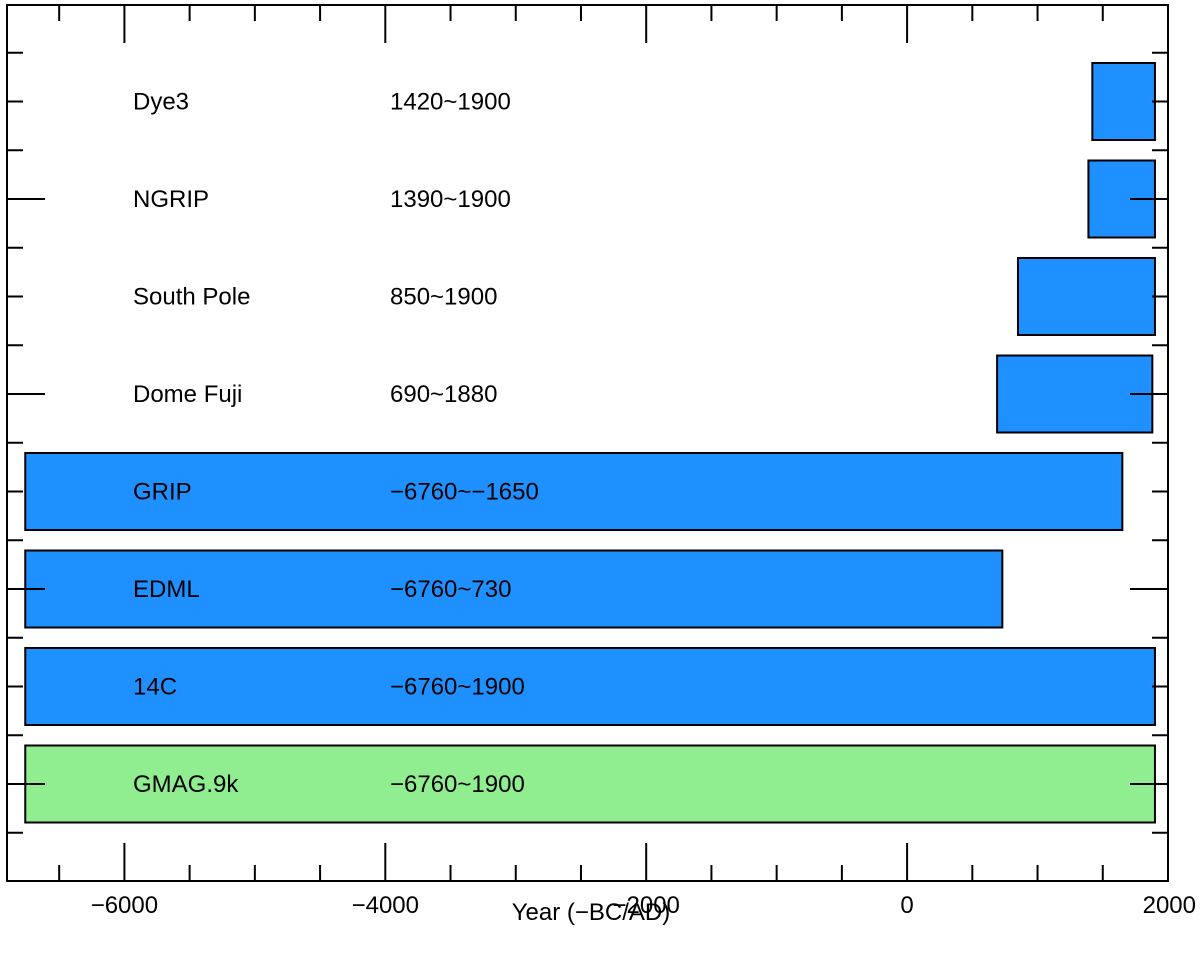  What do you see at coordinates (155, 687) in the screenshot?
I see `record-name-label: 14C` at bounding box center [155, 687].